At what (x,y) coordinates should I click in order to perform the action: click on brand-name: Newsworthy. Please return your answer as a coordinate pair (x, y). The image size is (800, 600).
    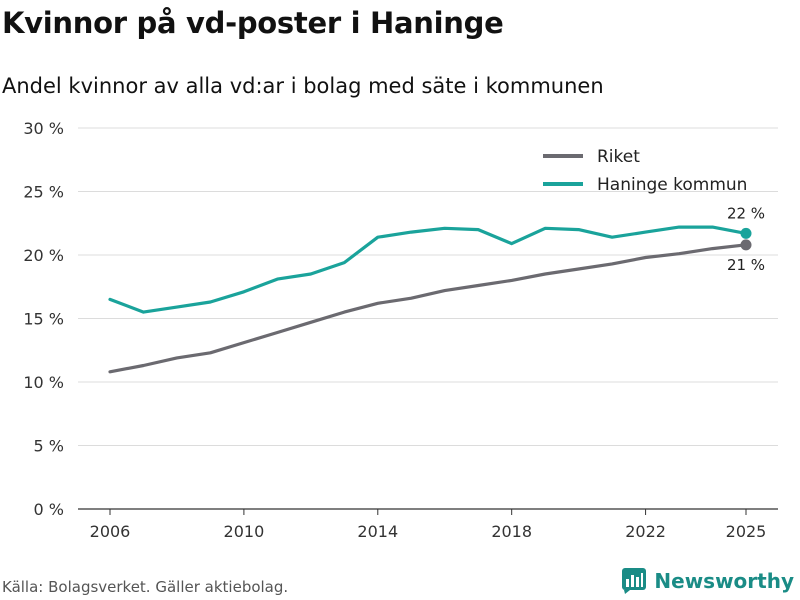
    Looking at the image, I should click on (724, 581).